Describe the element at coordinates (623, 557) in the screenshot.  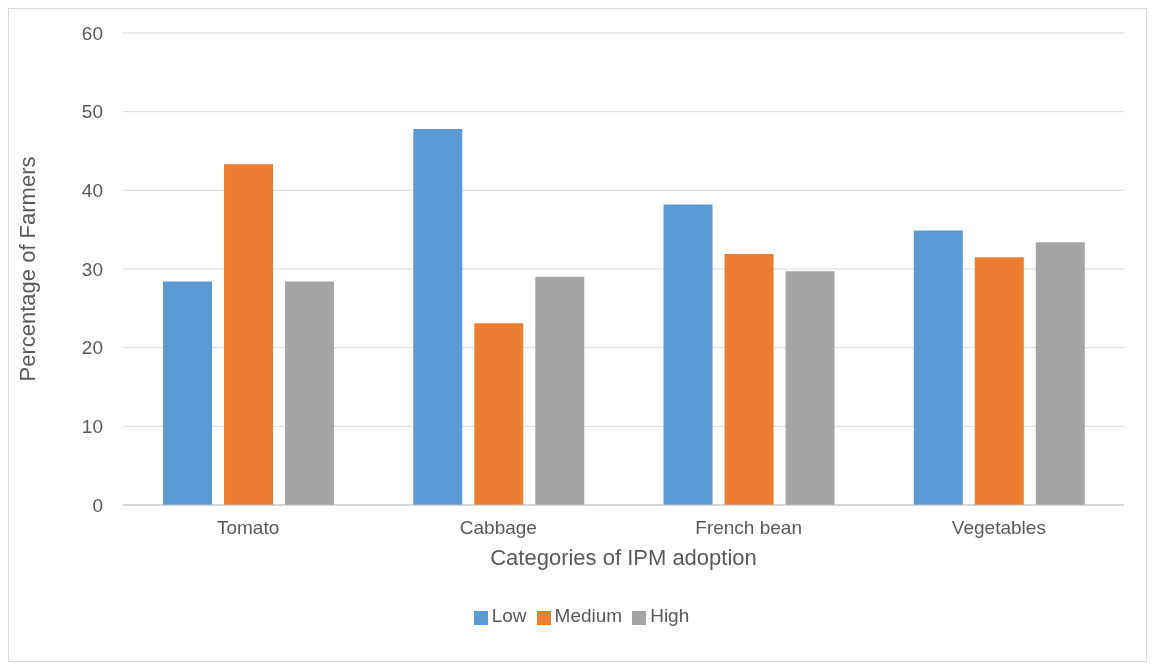
I see `x-axis-title: Categories of IPM adoption` at that location.